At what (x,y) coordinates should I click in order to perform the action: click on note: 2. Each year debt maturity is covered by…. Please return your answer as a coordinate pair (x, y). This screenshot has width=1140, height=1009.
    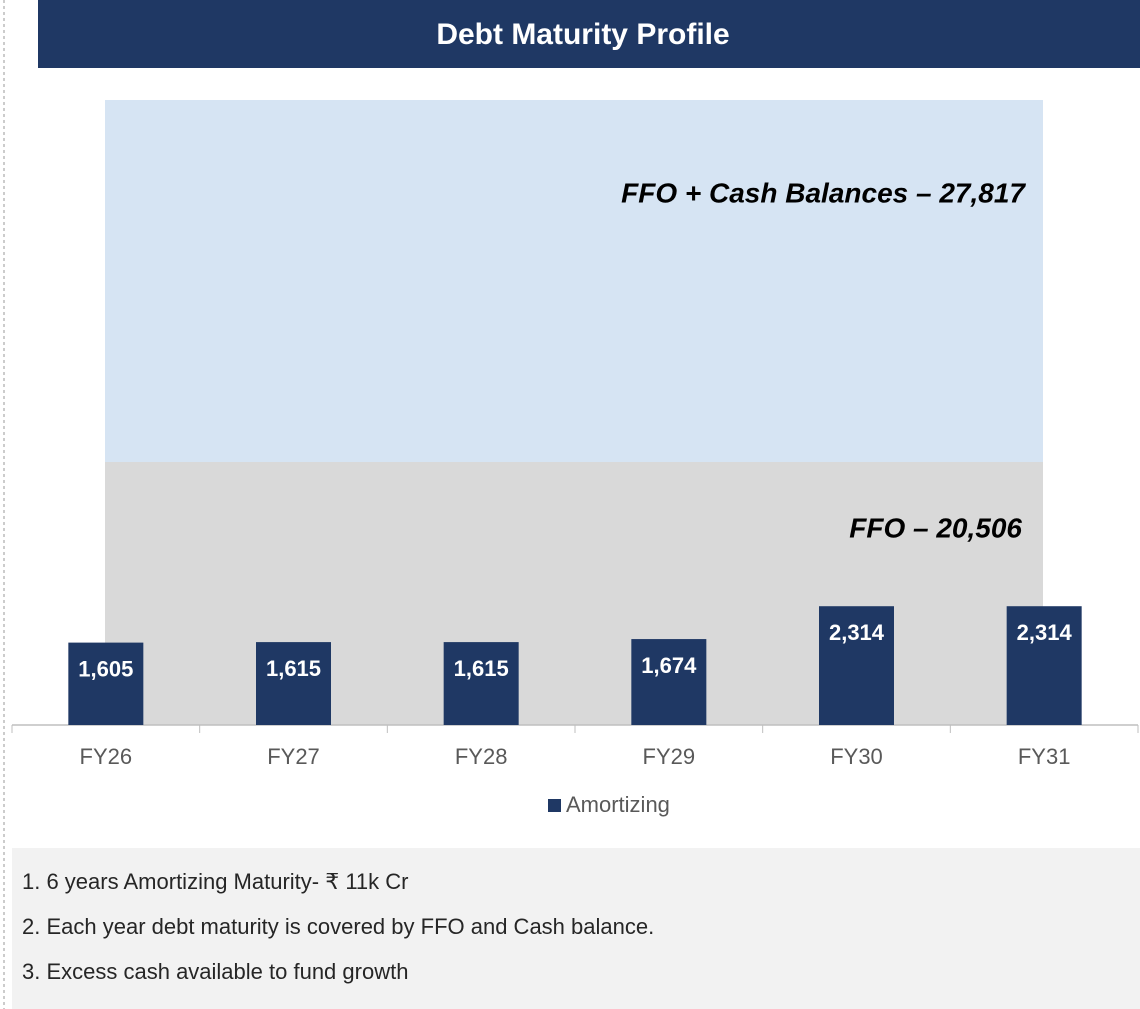
    Looking at the image, I should click on (338, 926).